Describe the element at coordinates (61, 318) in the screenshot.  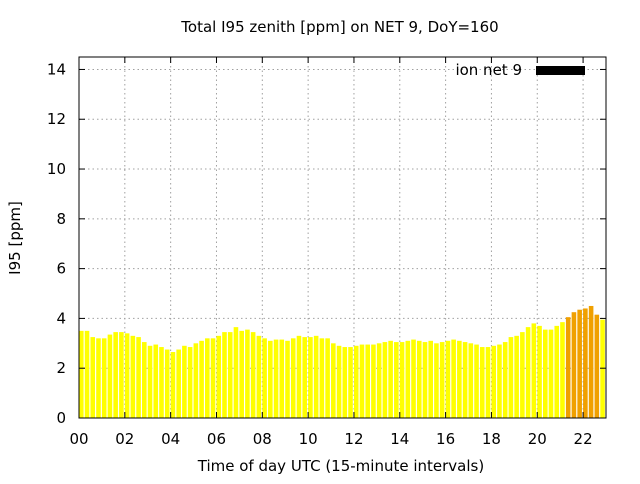
I see `y-tick-label: 4` at that location.